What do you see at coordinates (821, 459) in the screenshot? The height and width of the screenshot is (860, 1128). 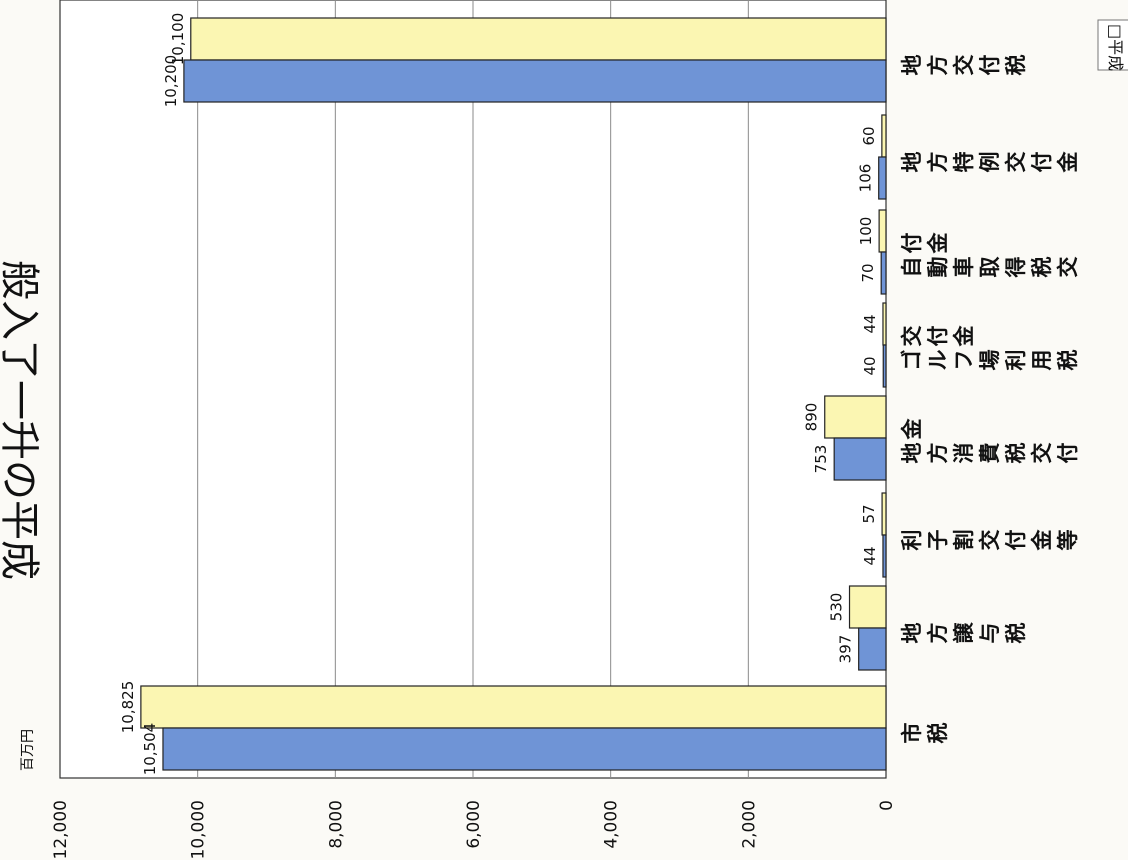 I see `data-label: 753` at bounding box center [821, 459].